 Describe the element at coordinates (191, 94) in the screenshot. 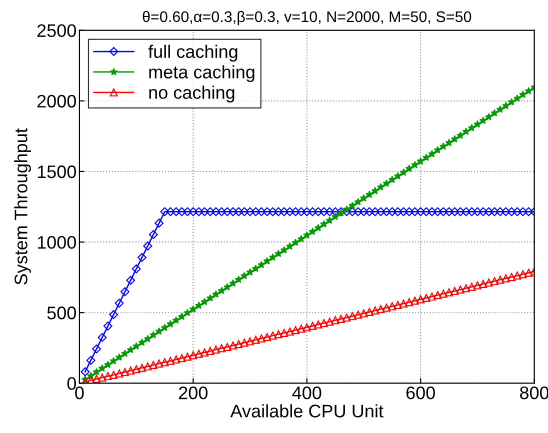

I see `legend-label: no caching` at that location.